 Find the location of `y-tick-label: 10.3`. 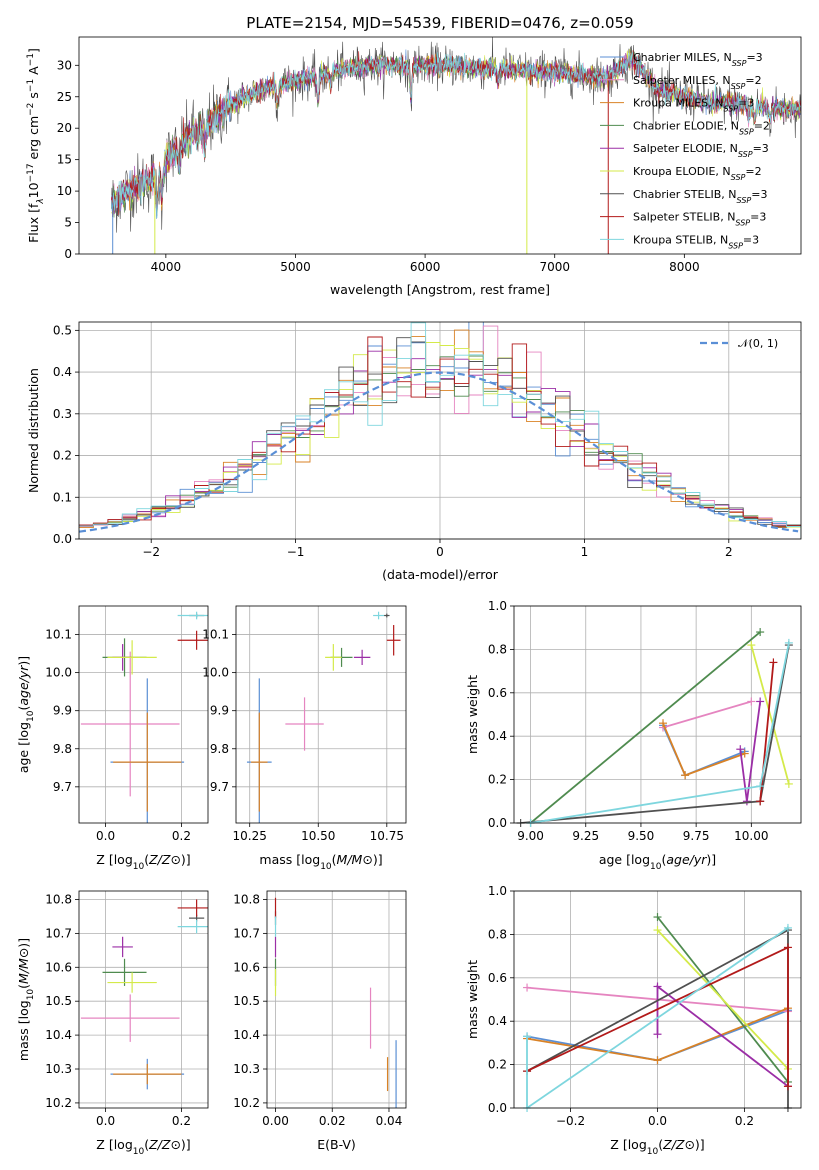

y-tick-label: 10.3 is located at coordinates (246, 1069).